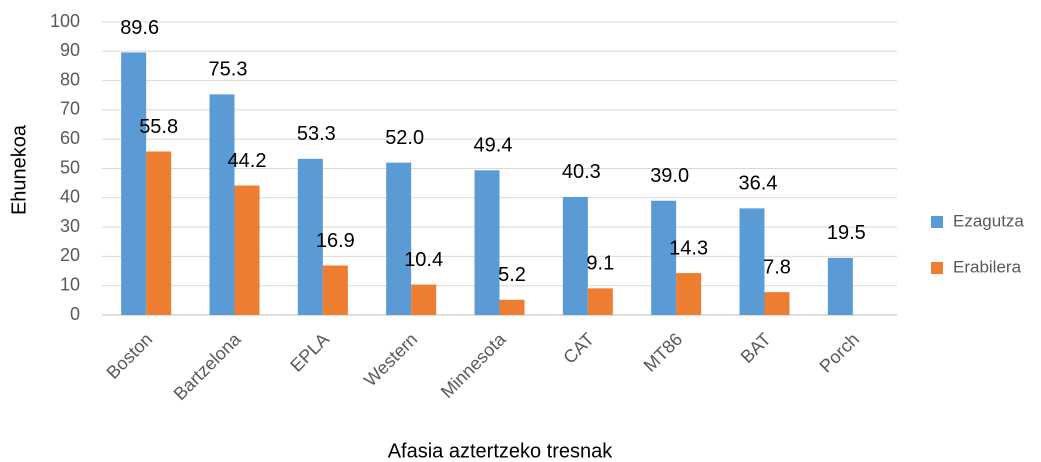 This screenshot has height=462, width=1041. Describe the element at coordinates (158, 127) in the screenshot. I see `value-label: 55.8` at that location.